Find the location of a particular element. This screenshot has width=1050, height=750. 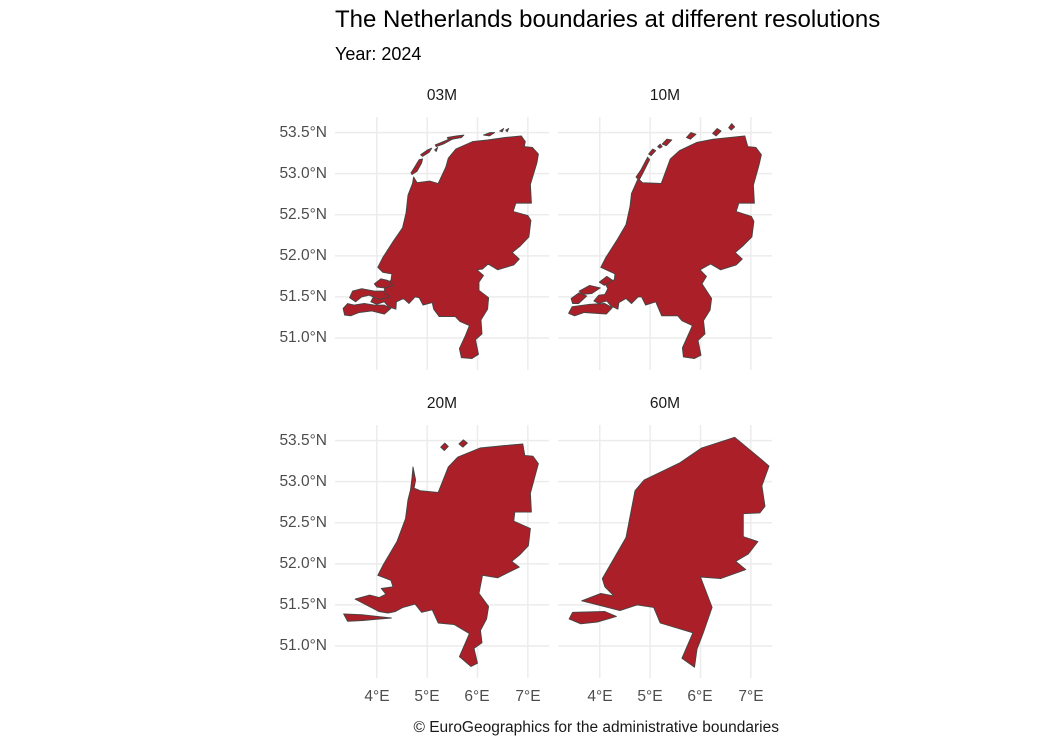

rottumerplaat-polygon is located at coordinates (502, 130).